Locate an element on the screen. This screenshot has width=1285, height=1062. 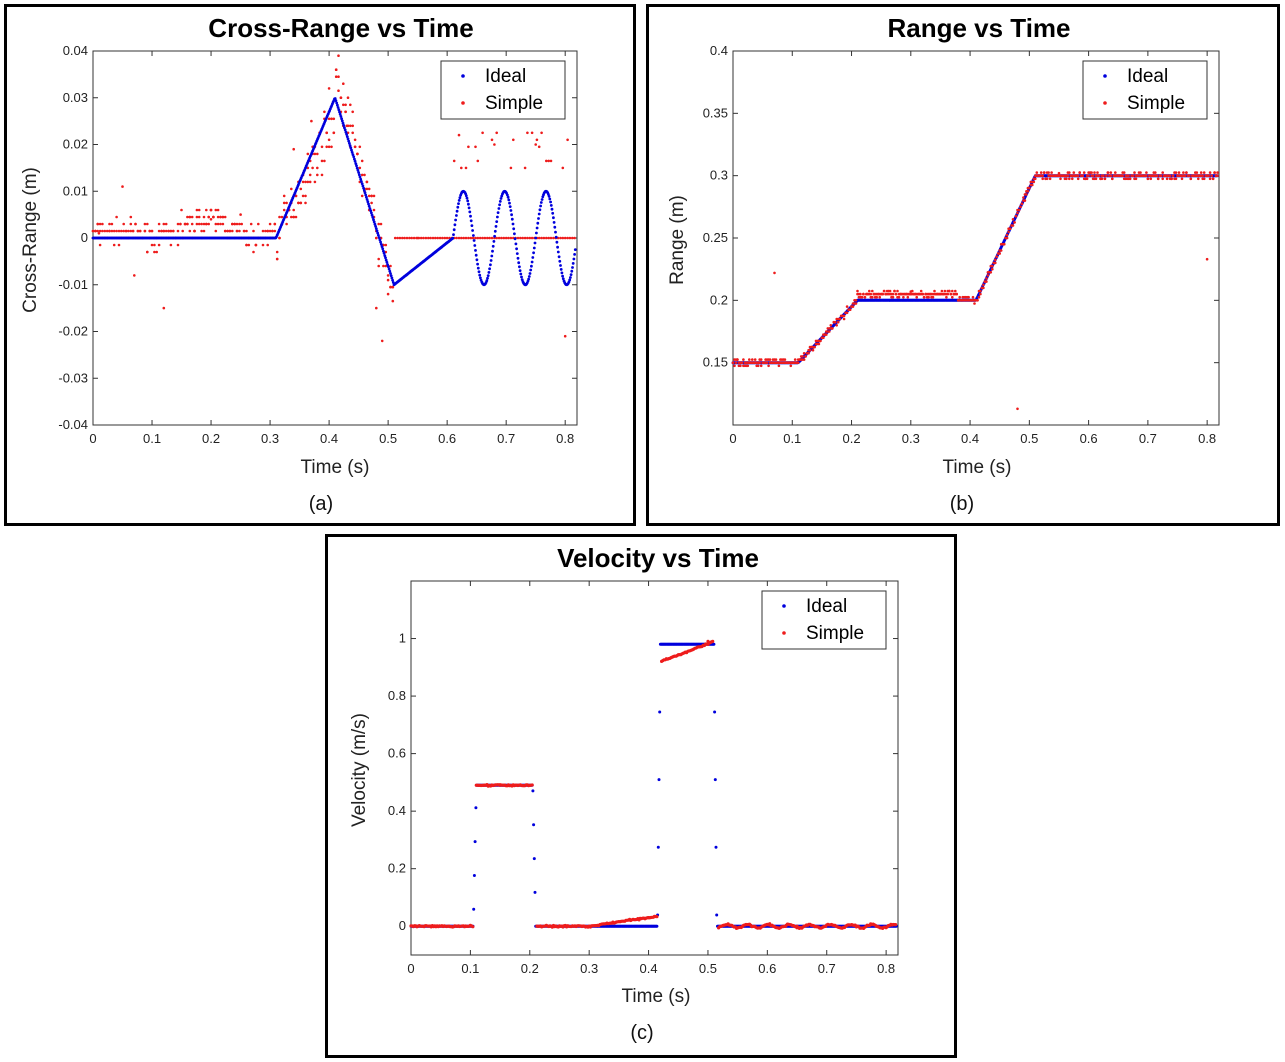
y-tick-label: 0.2 is located at coordinates (719, 299).